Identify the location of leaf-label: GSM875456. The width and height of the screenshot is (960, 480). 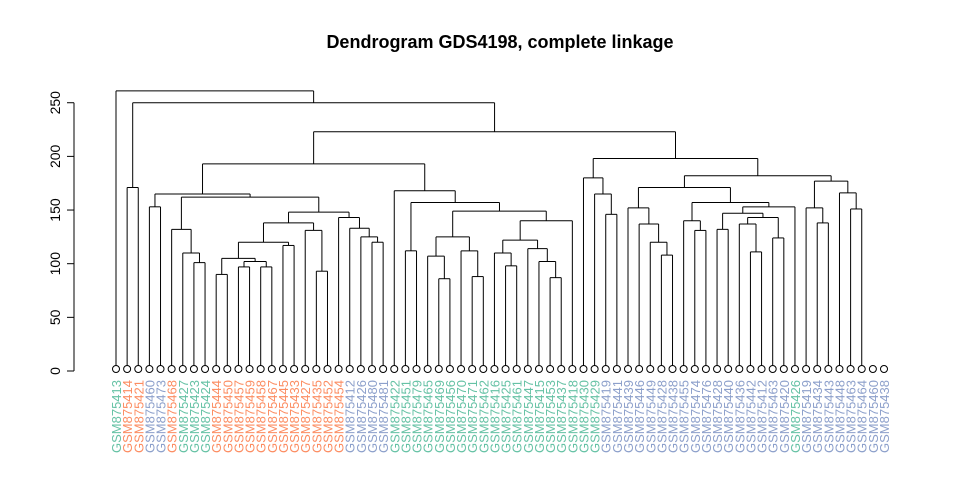
(450, 416).